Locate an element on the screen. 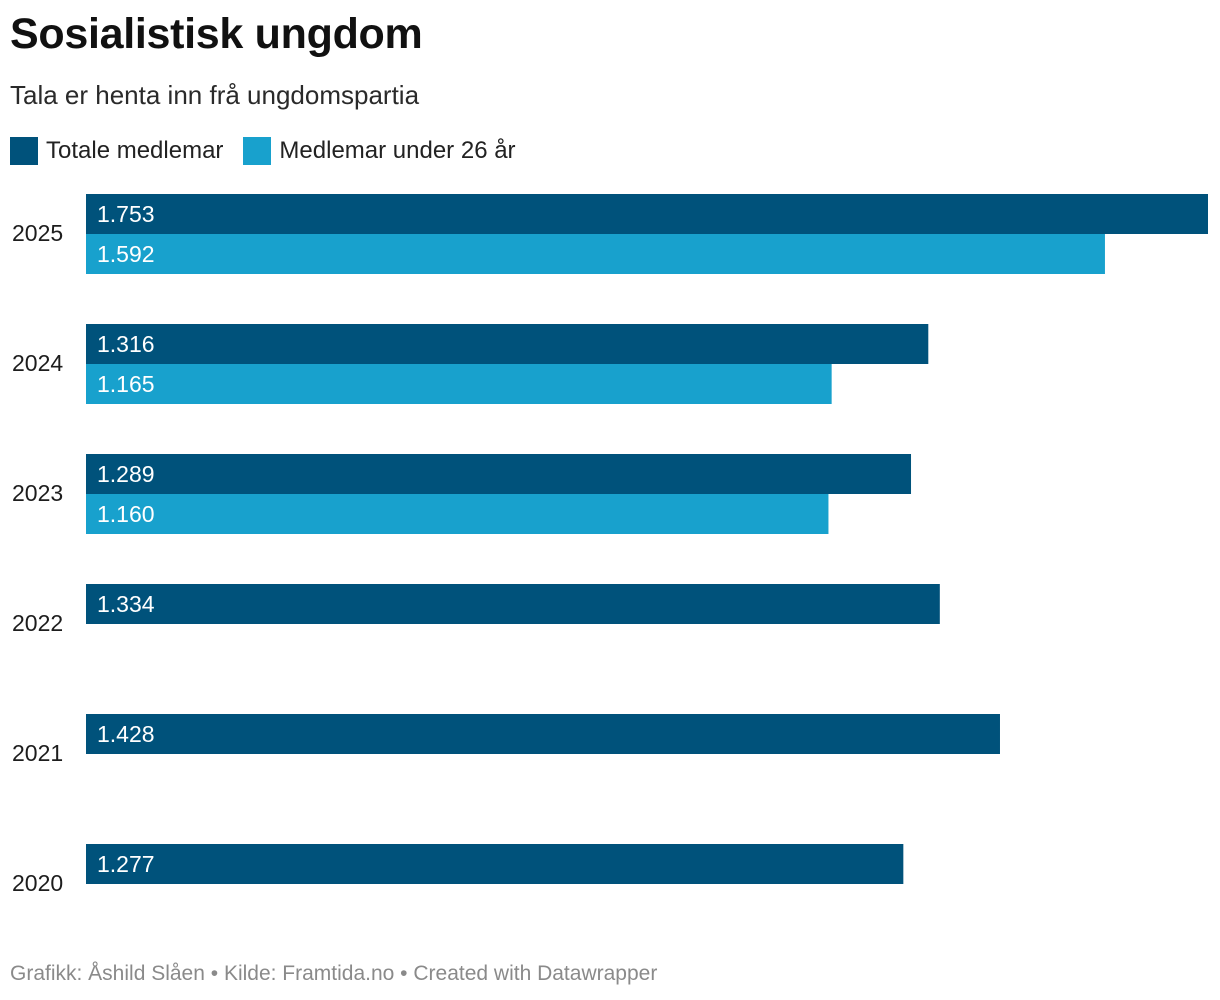 The width and height of the screenshot is (1220, 1000). bar-total-2024 is located at coordinates (507, 344).